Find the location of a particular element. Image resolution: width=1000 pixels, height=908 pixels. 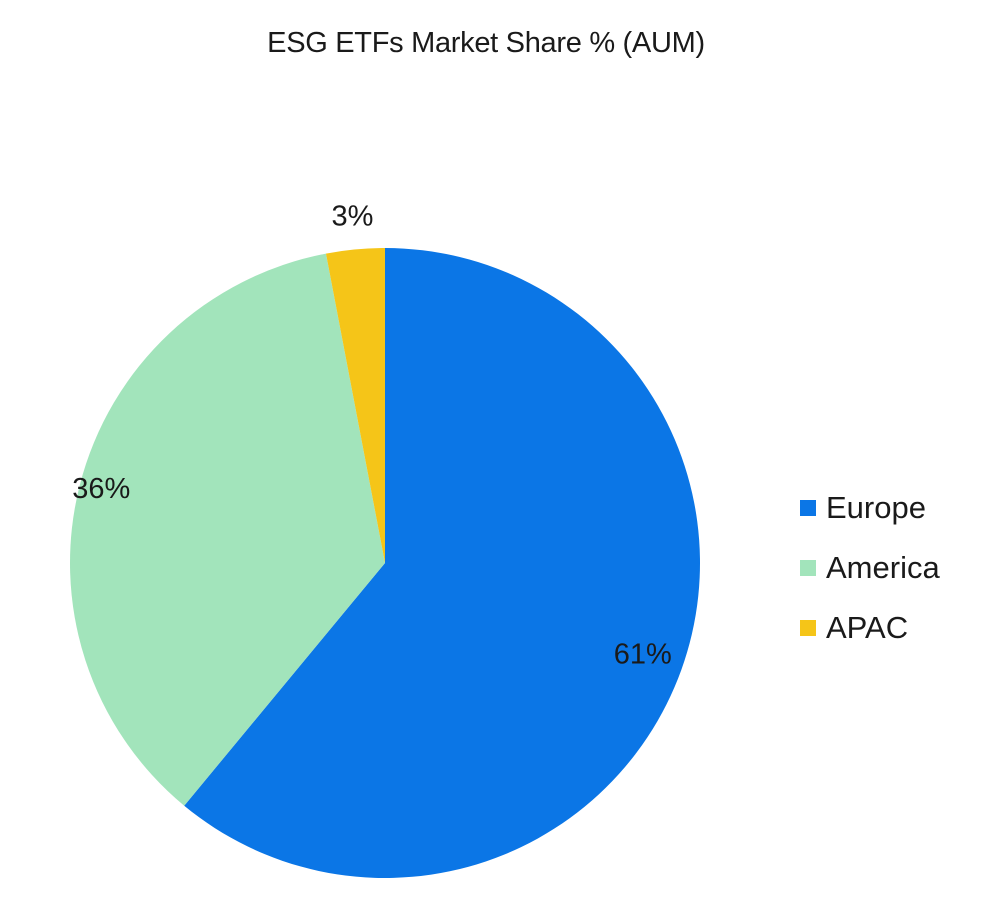

legend-label-apac: APAC is located at coordinates (867, 627).